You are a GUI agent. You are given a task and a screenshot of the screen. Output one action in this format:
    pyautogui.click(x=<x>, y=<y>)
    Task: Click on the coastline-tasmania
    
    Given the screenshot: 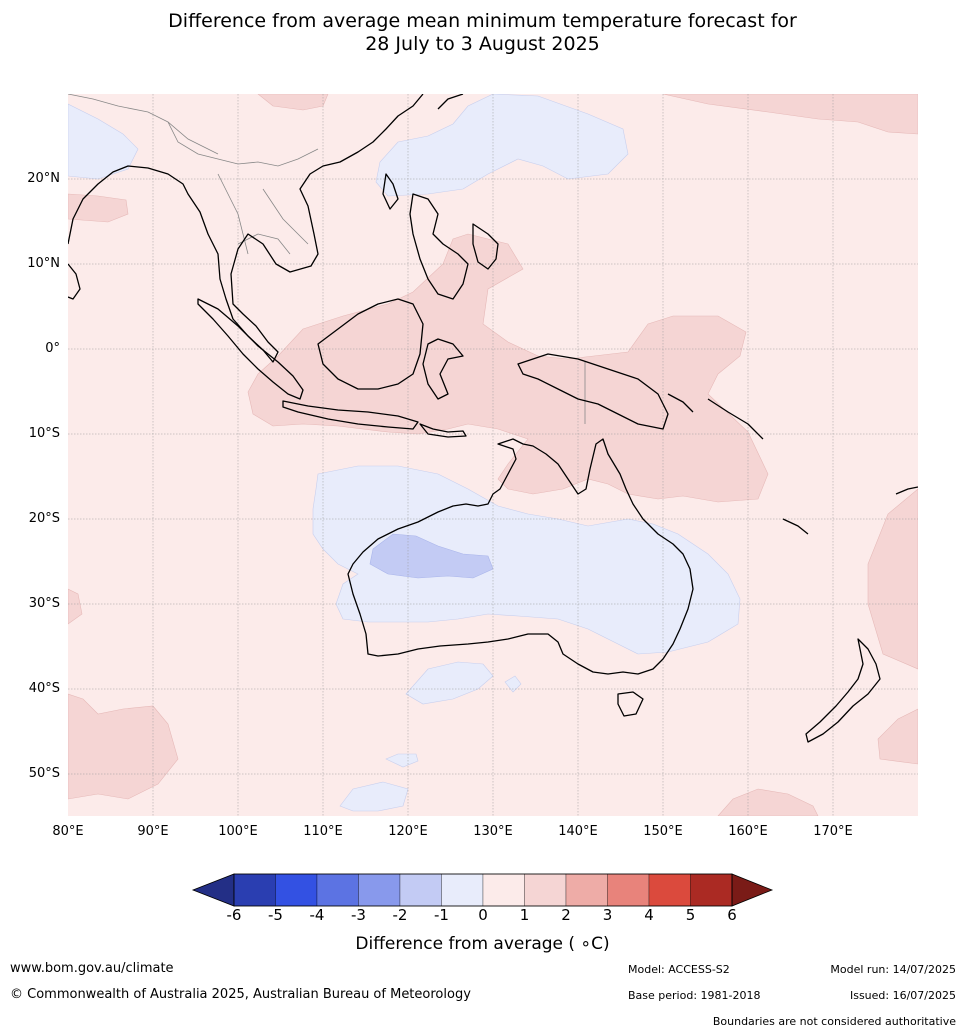 What is the action you would take?
    pyautogui.click(x=630, y=704)
    